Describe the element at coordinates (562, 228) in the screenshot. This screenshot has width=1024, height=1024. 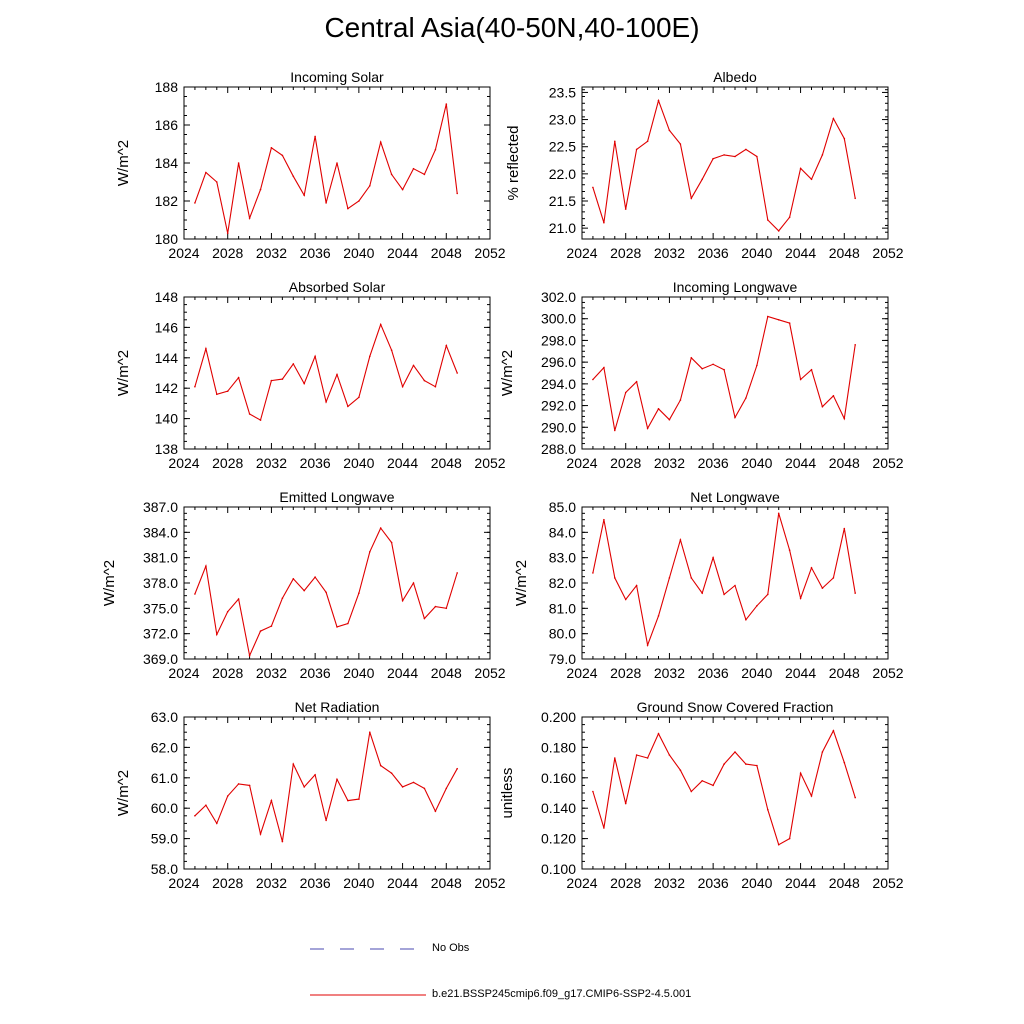
I see `y-tick-label: 21.0` at that location.